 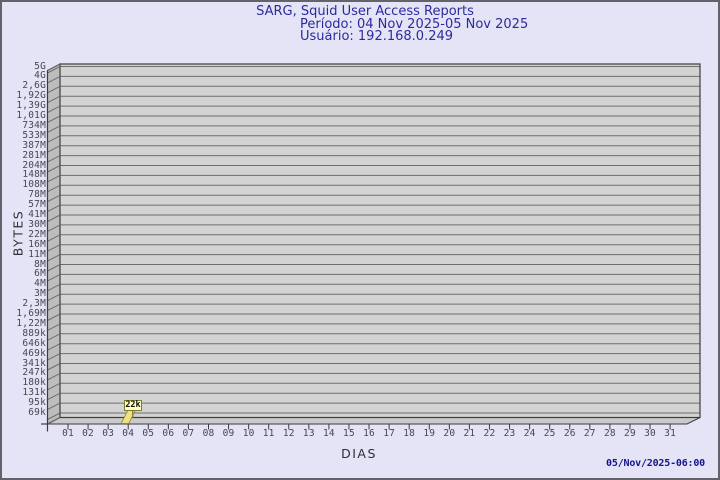 I want to click on y-tick-label: 247k, so click(x=34, y=373).